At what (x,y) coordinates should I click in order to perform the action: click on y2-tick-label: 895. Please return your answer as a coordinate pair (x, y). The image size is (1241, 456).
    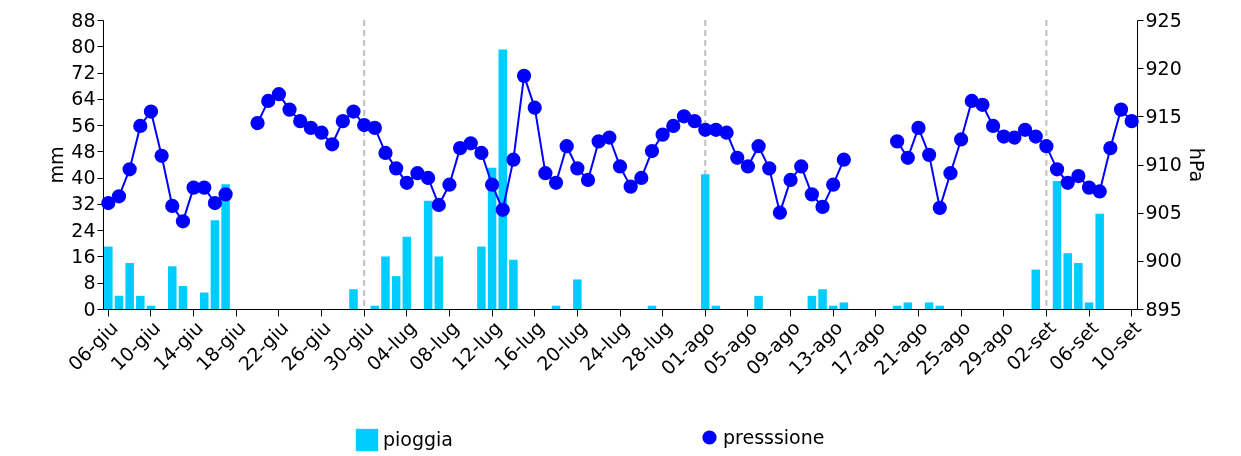
    Looking at the image, I should click on (1163, 308).